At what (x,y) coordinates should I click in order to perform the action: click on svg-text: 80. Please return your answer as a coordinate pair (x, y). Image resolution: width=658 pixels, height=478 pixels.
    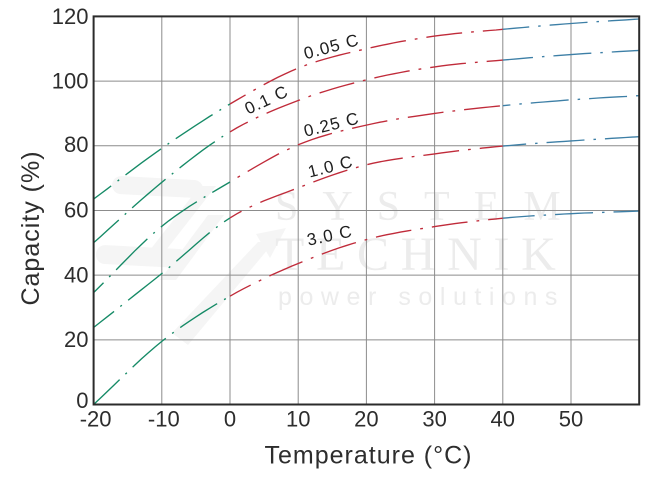
    Looking at the image, I should click on (76, 144).